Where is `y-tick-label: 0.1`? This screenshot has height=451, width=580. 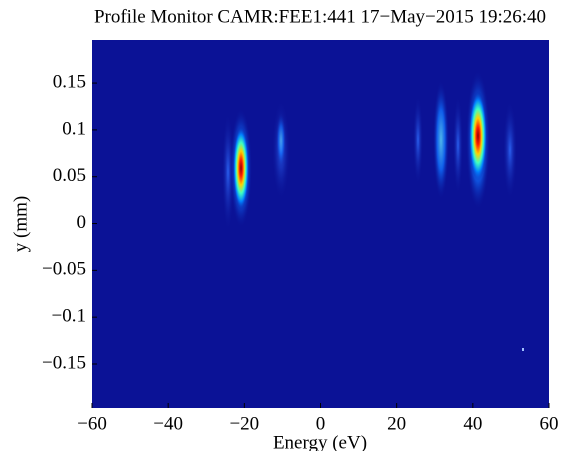 y-tick-label: 0.1 is located at coordinates (74, 128).